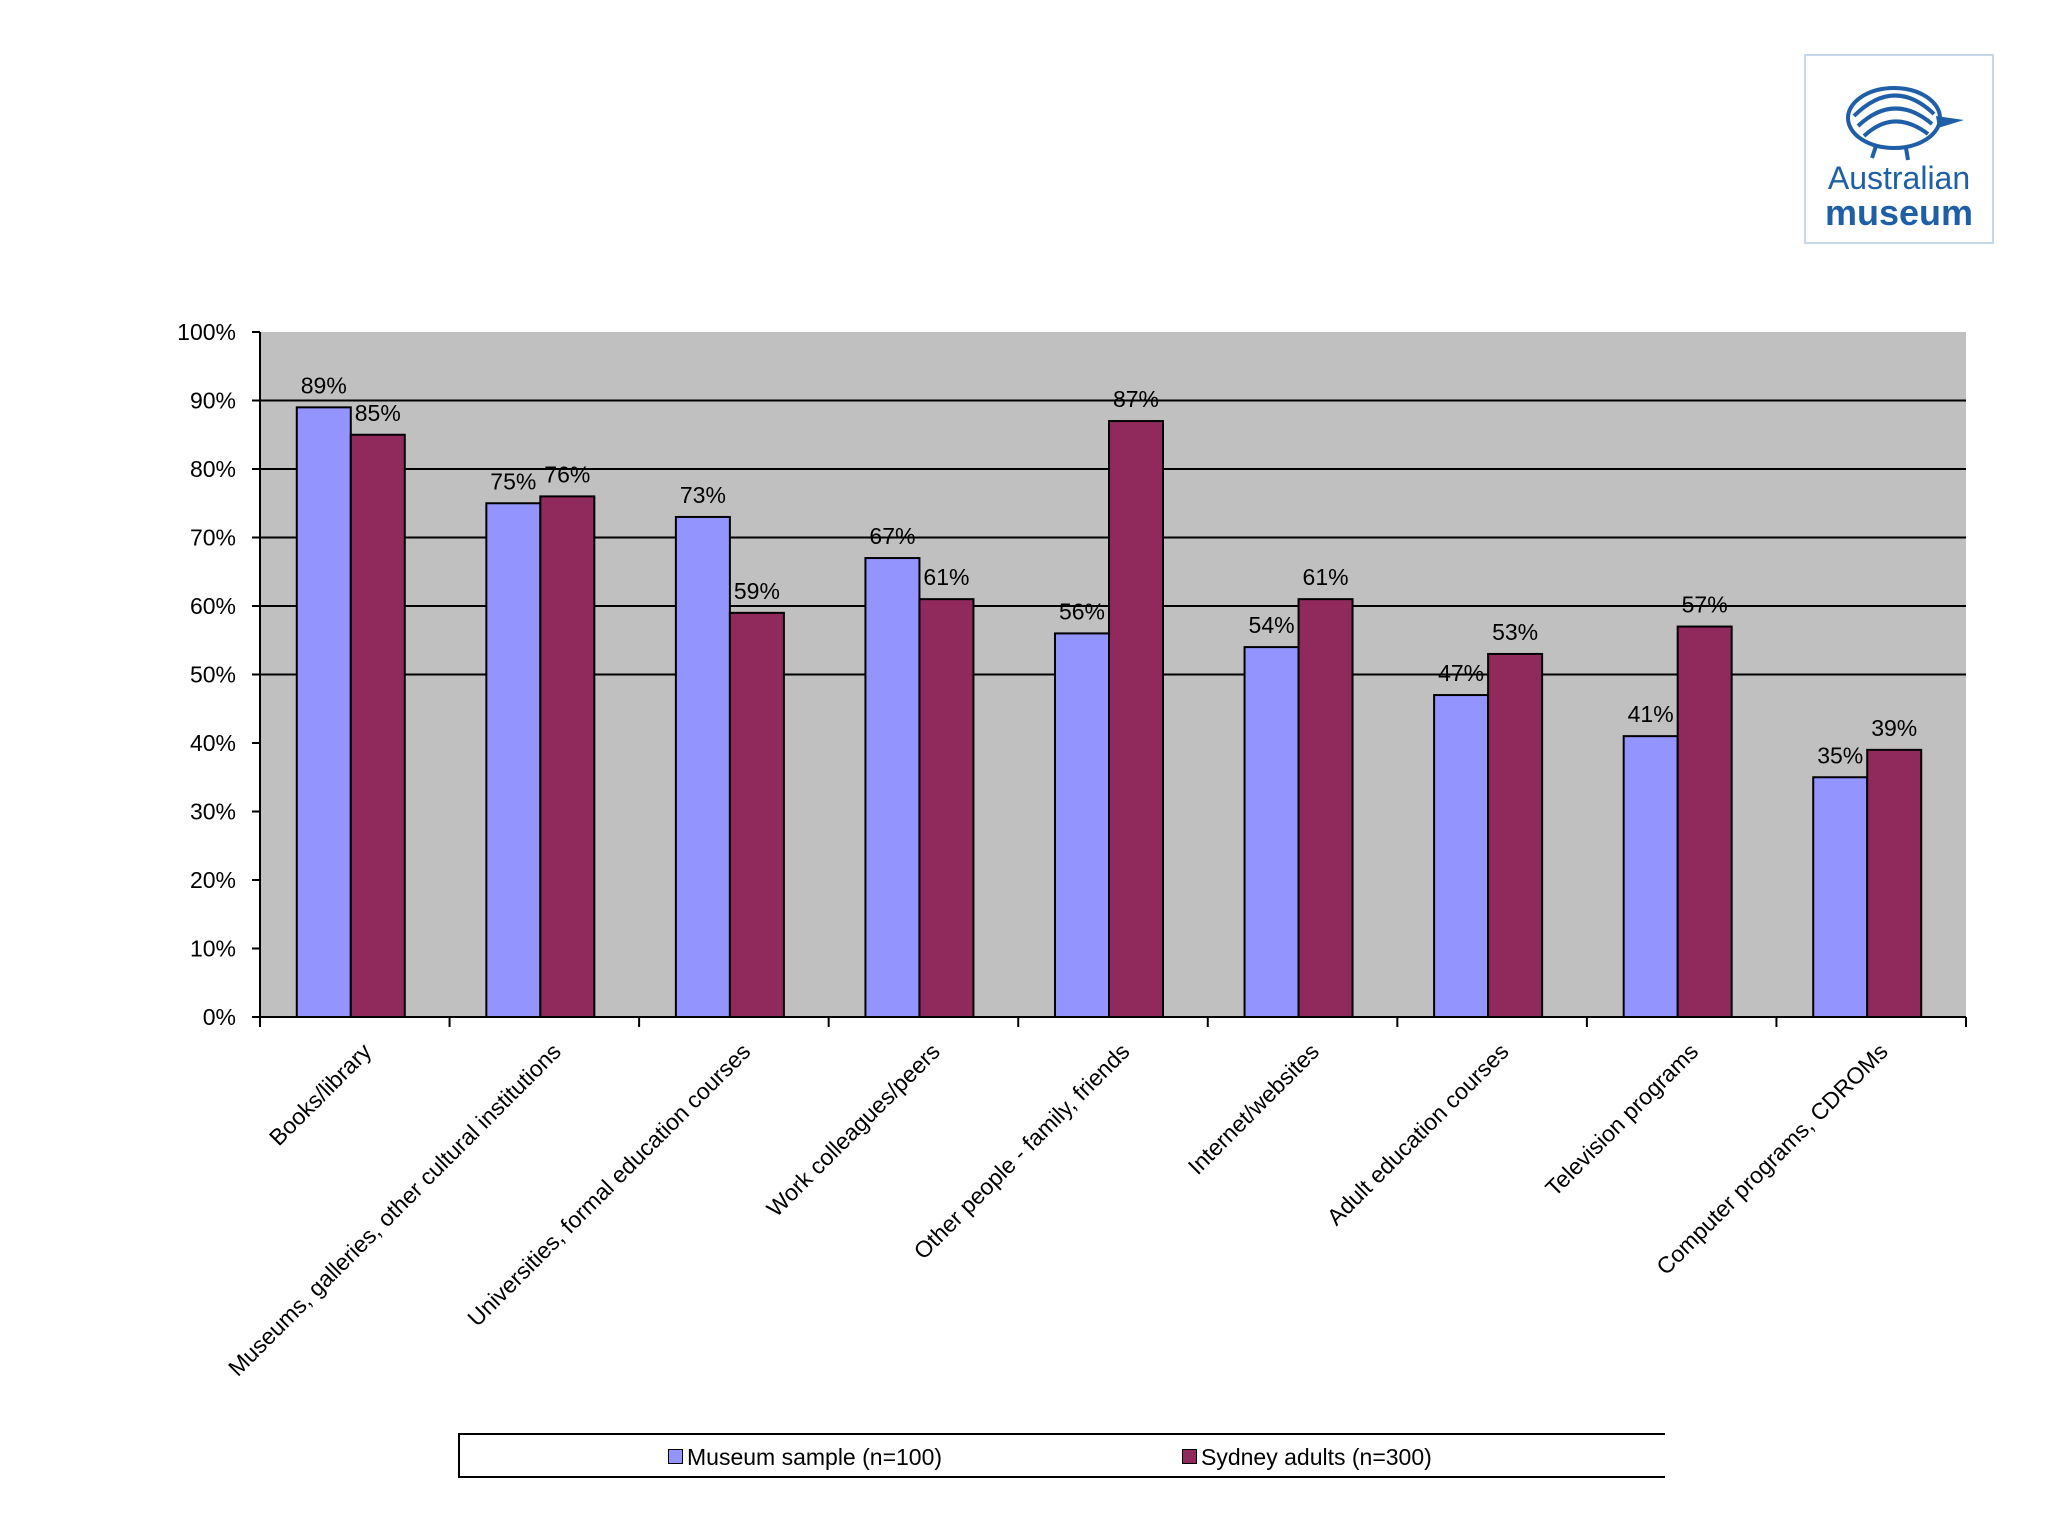 The height and width of the screenshot is (1536, 2048). What do you see at coordinates (853, 1130) in the screenshot?
I see `x-tick-label: Work colleagues/peers` at bounding box center [853, 1130].